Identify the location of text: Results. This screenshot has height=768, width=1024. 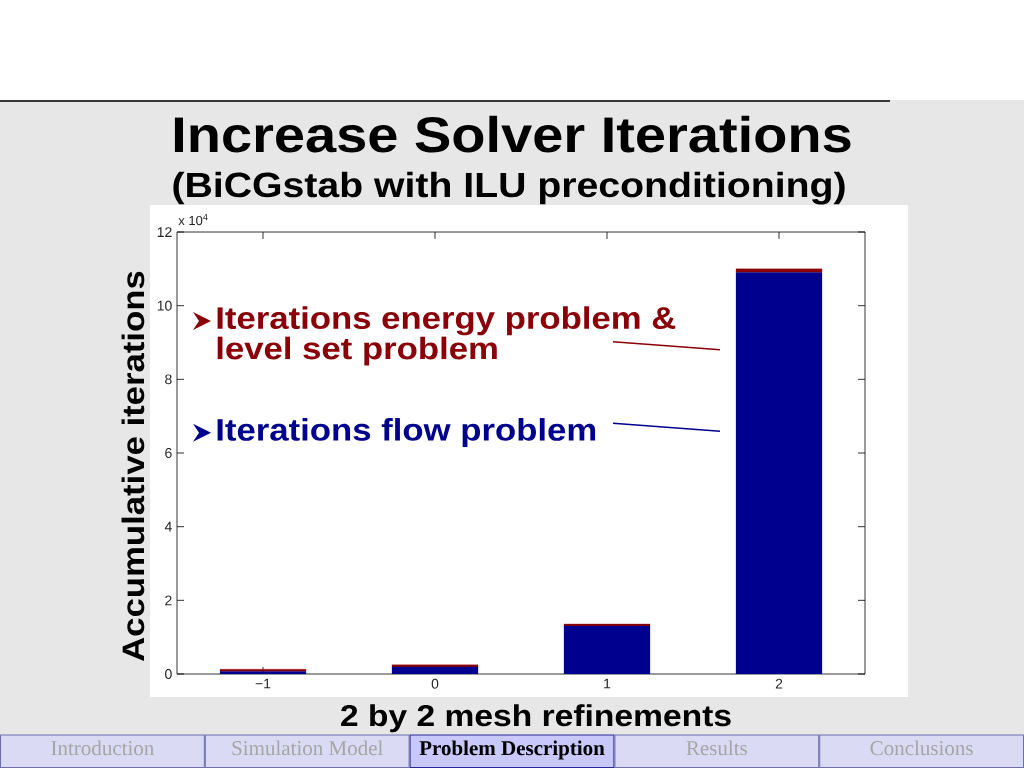
(716, 748).